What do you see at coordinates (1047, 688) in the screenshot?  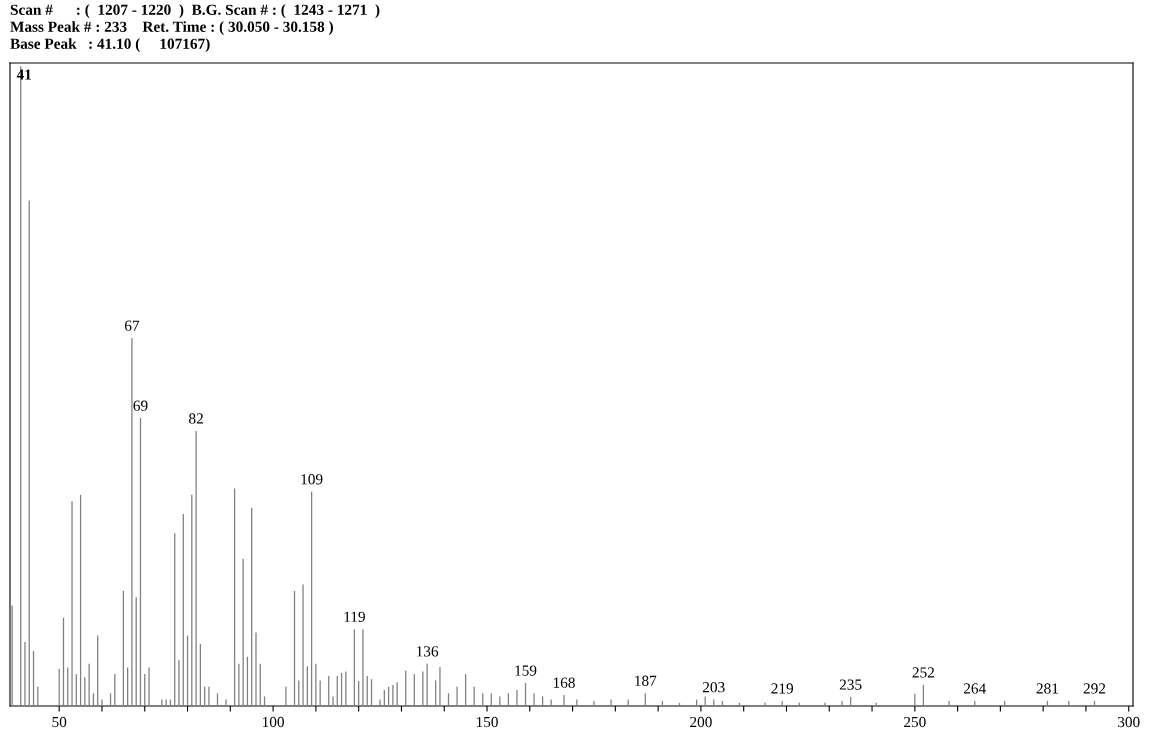 I see `annotation: 281` at bounding box center [1047, 688].